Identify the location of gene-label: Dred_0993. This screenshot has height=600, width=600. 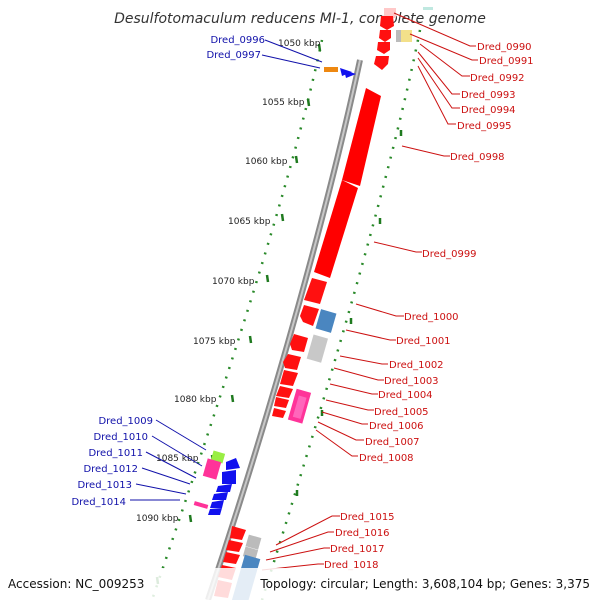
(488, 95).